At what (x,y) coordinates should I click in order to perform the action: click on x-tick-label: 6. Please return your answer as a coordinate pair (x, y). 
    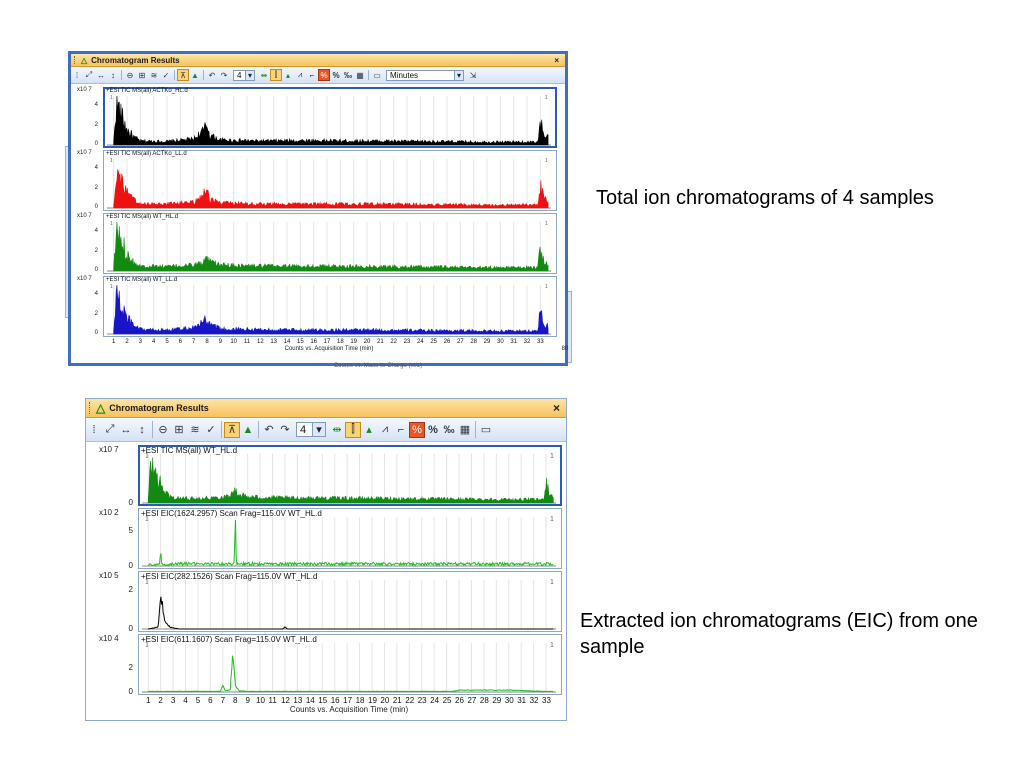
    Looking at the image, I should click on (210, 700).